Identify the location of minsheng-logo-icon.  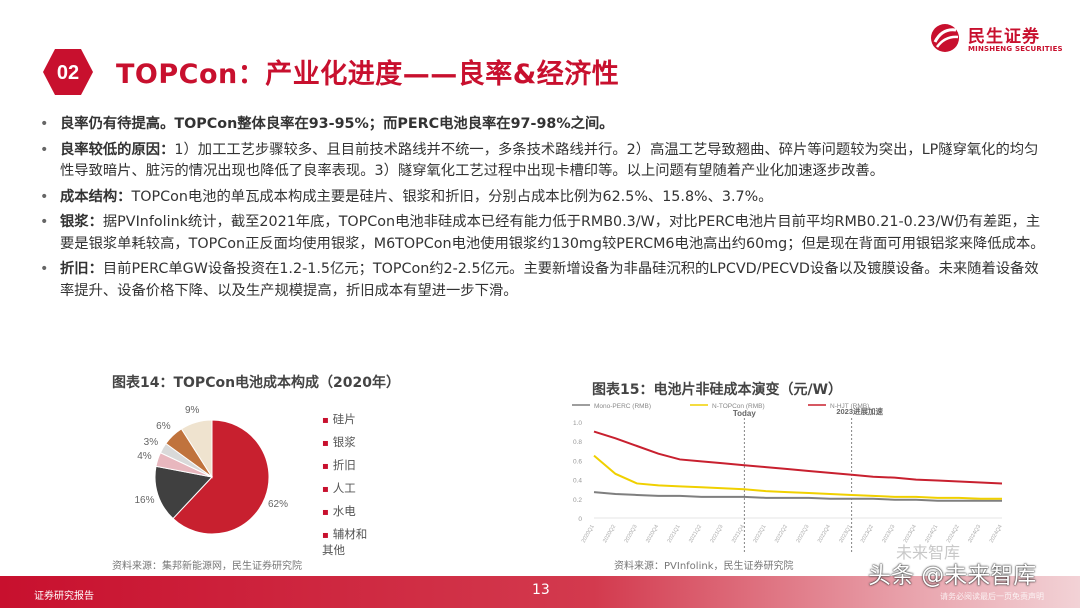
(945, 38).